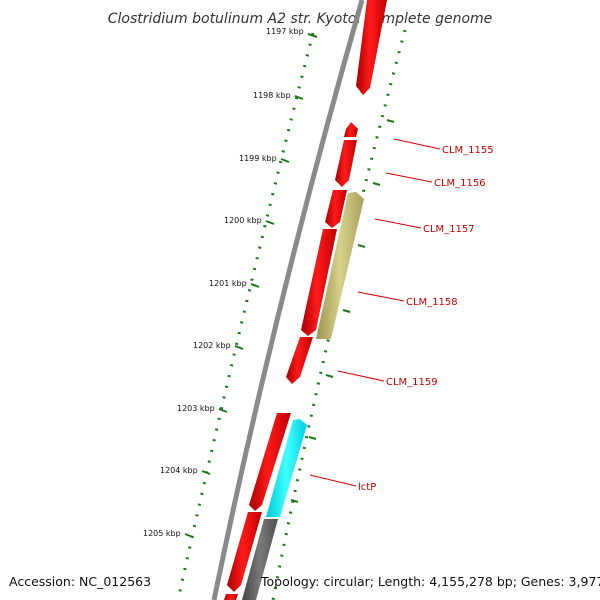 The width and height of the screenshot is (600, 600). Describe the element at coordinates (285, 31) in the screenshot. I see `kbp-label-1197: 1197 kbp` at that location.